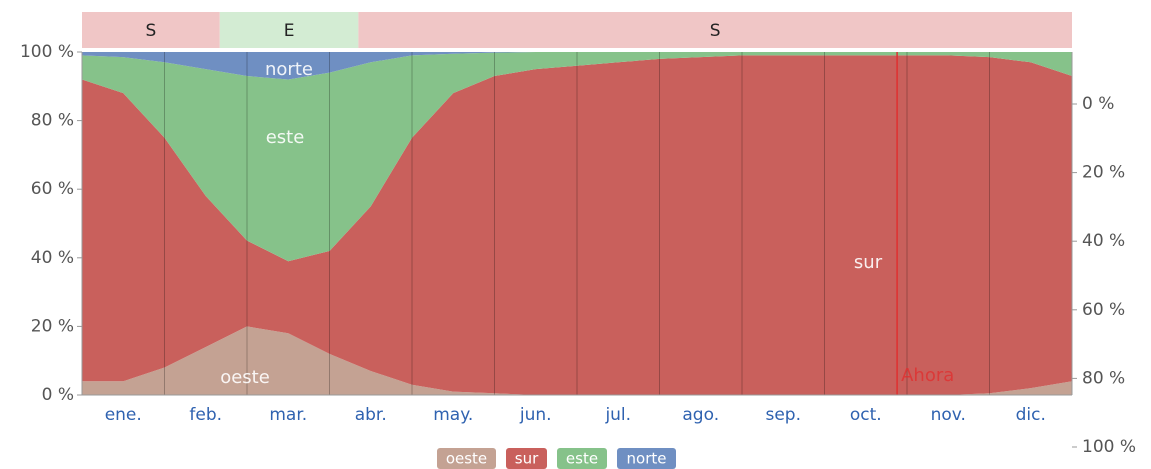 The image size is (1151, 469). Describe the element at coordinates (123, 415) in the screenshot. I see `x-tick-label: ene.` at that location.